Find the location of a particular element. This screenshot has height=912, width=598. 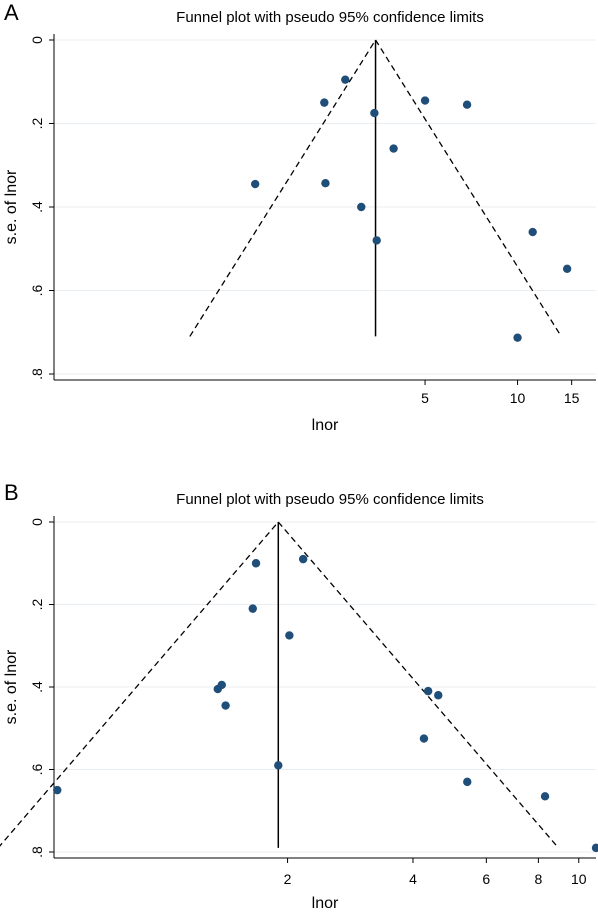

panel-label: B is located at coordinates (11, 492).